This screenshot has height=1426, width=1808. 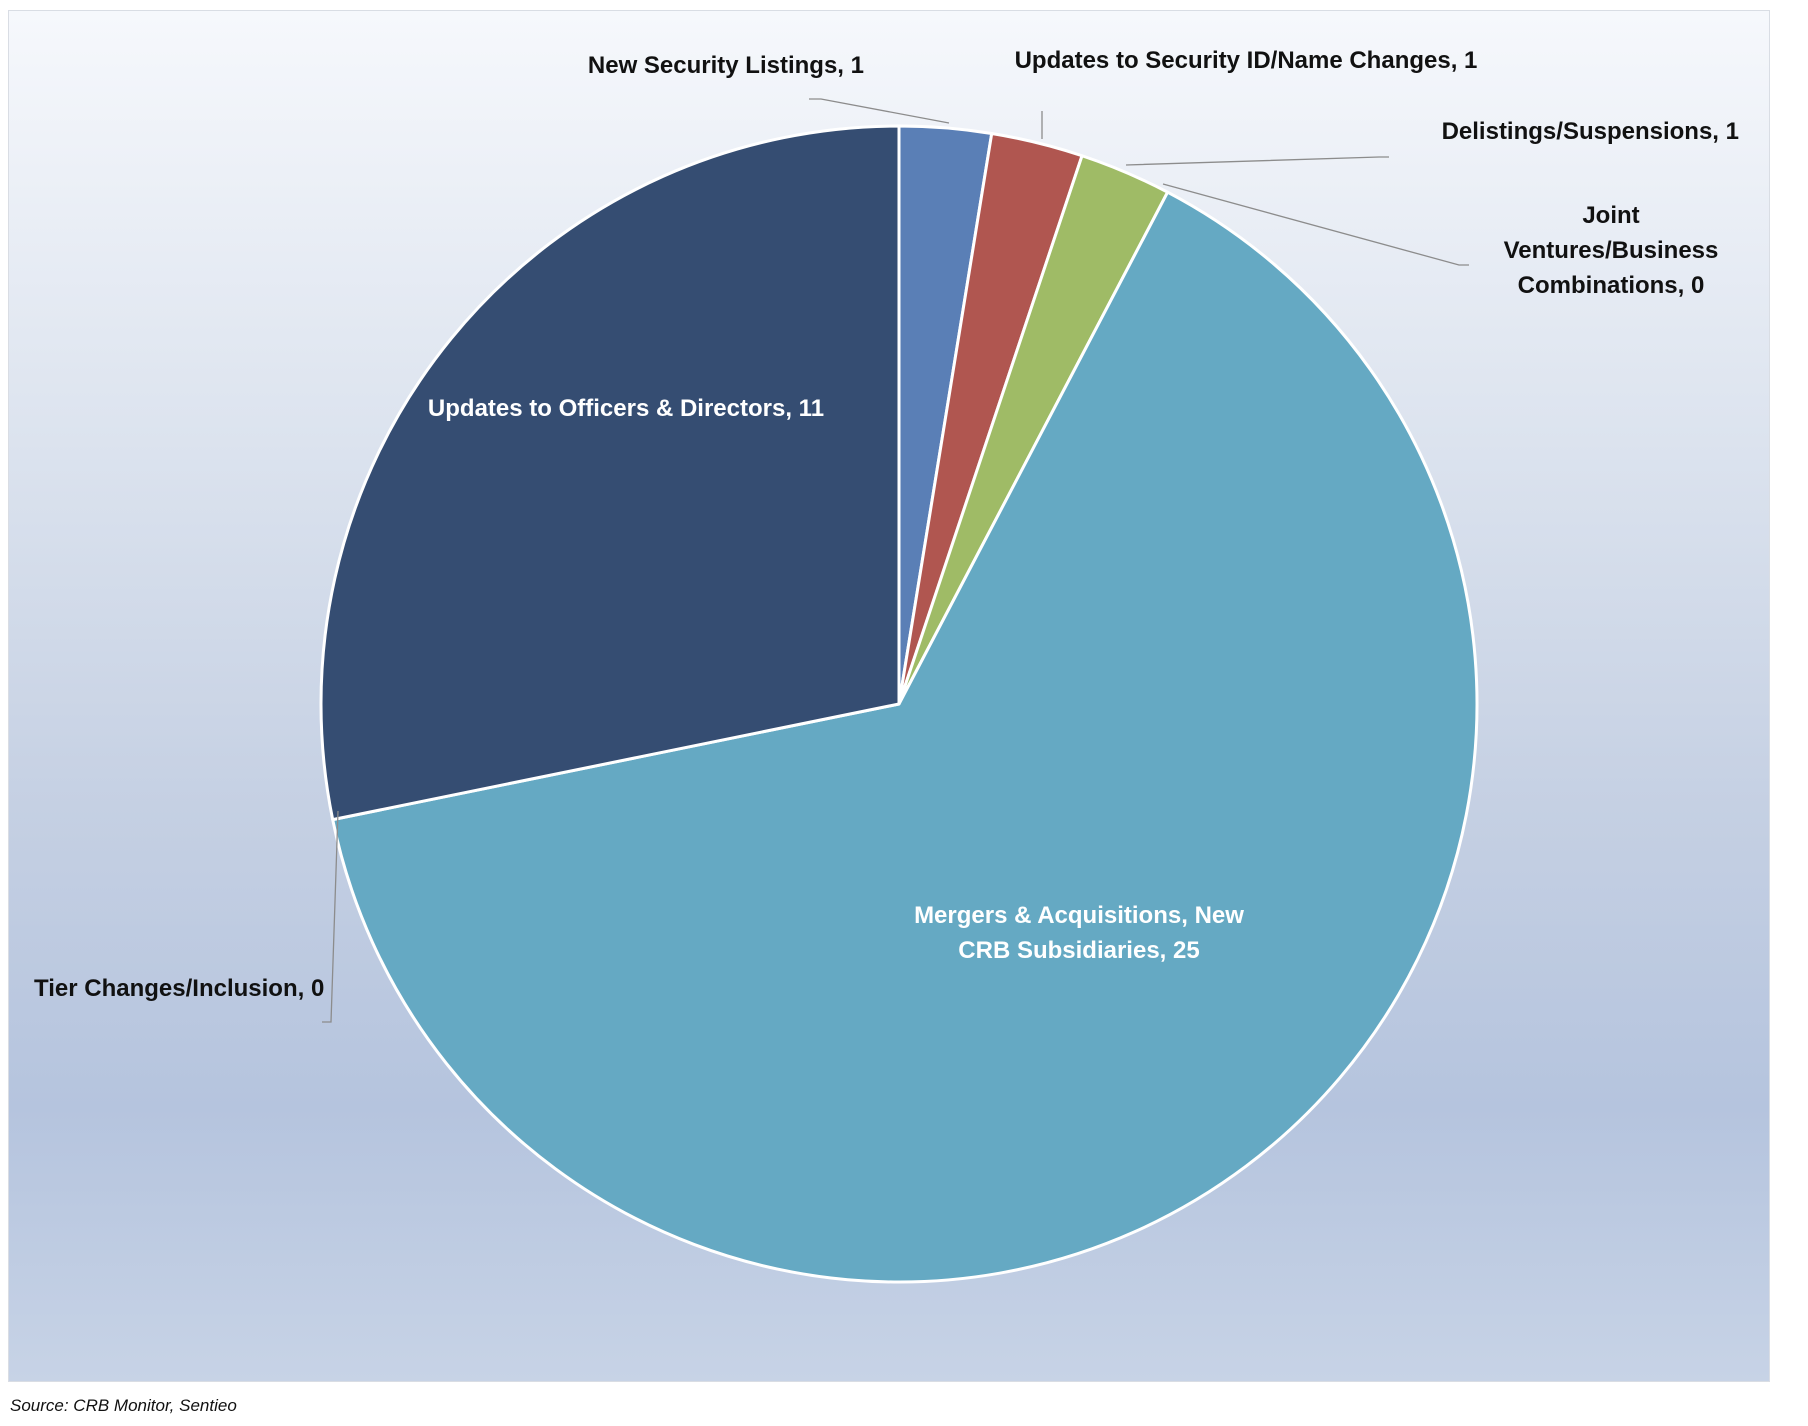 What do you see at coordinates (1315, 224) in the screenshot?
I see `leader-line-joint-ventures-business-combinations` at bounding box center [1315, 224].